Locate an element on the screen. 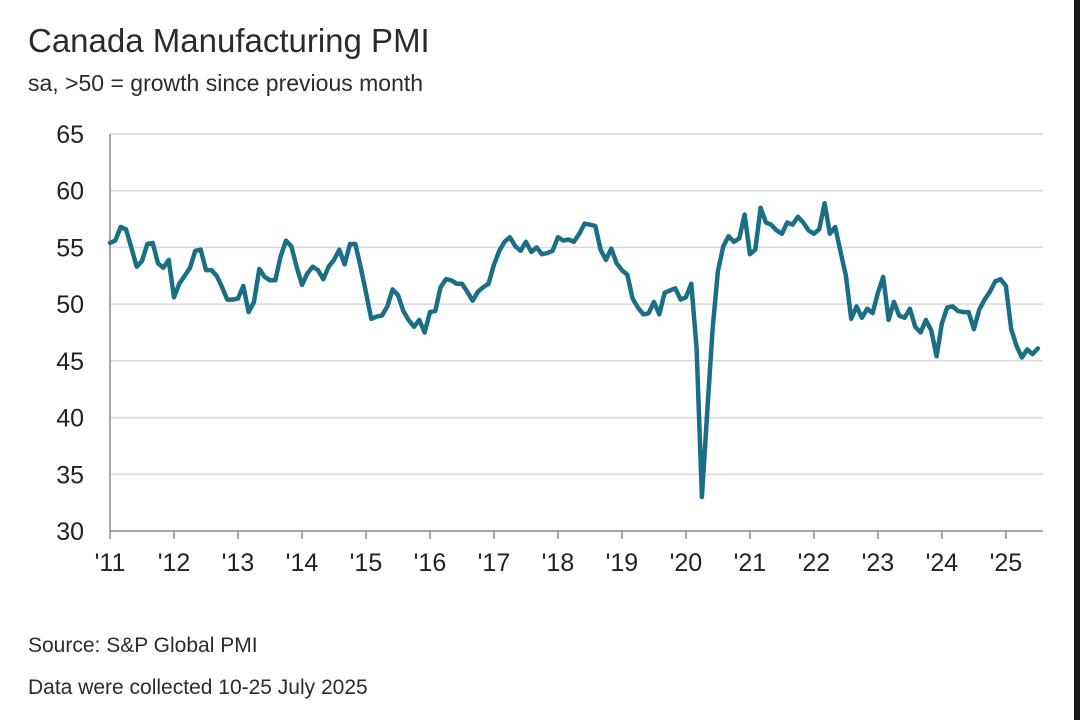 This screenshot has height=720, width=1080. y-tick-label: 40 is located at coordinates (70, 419).